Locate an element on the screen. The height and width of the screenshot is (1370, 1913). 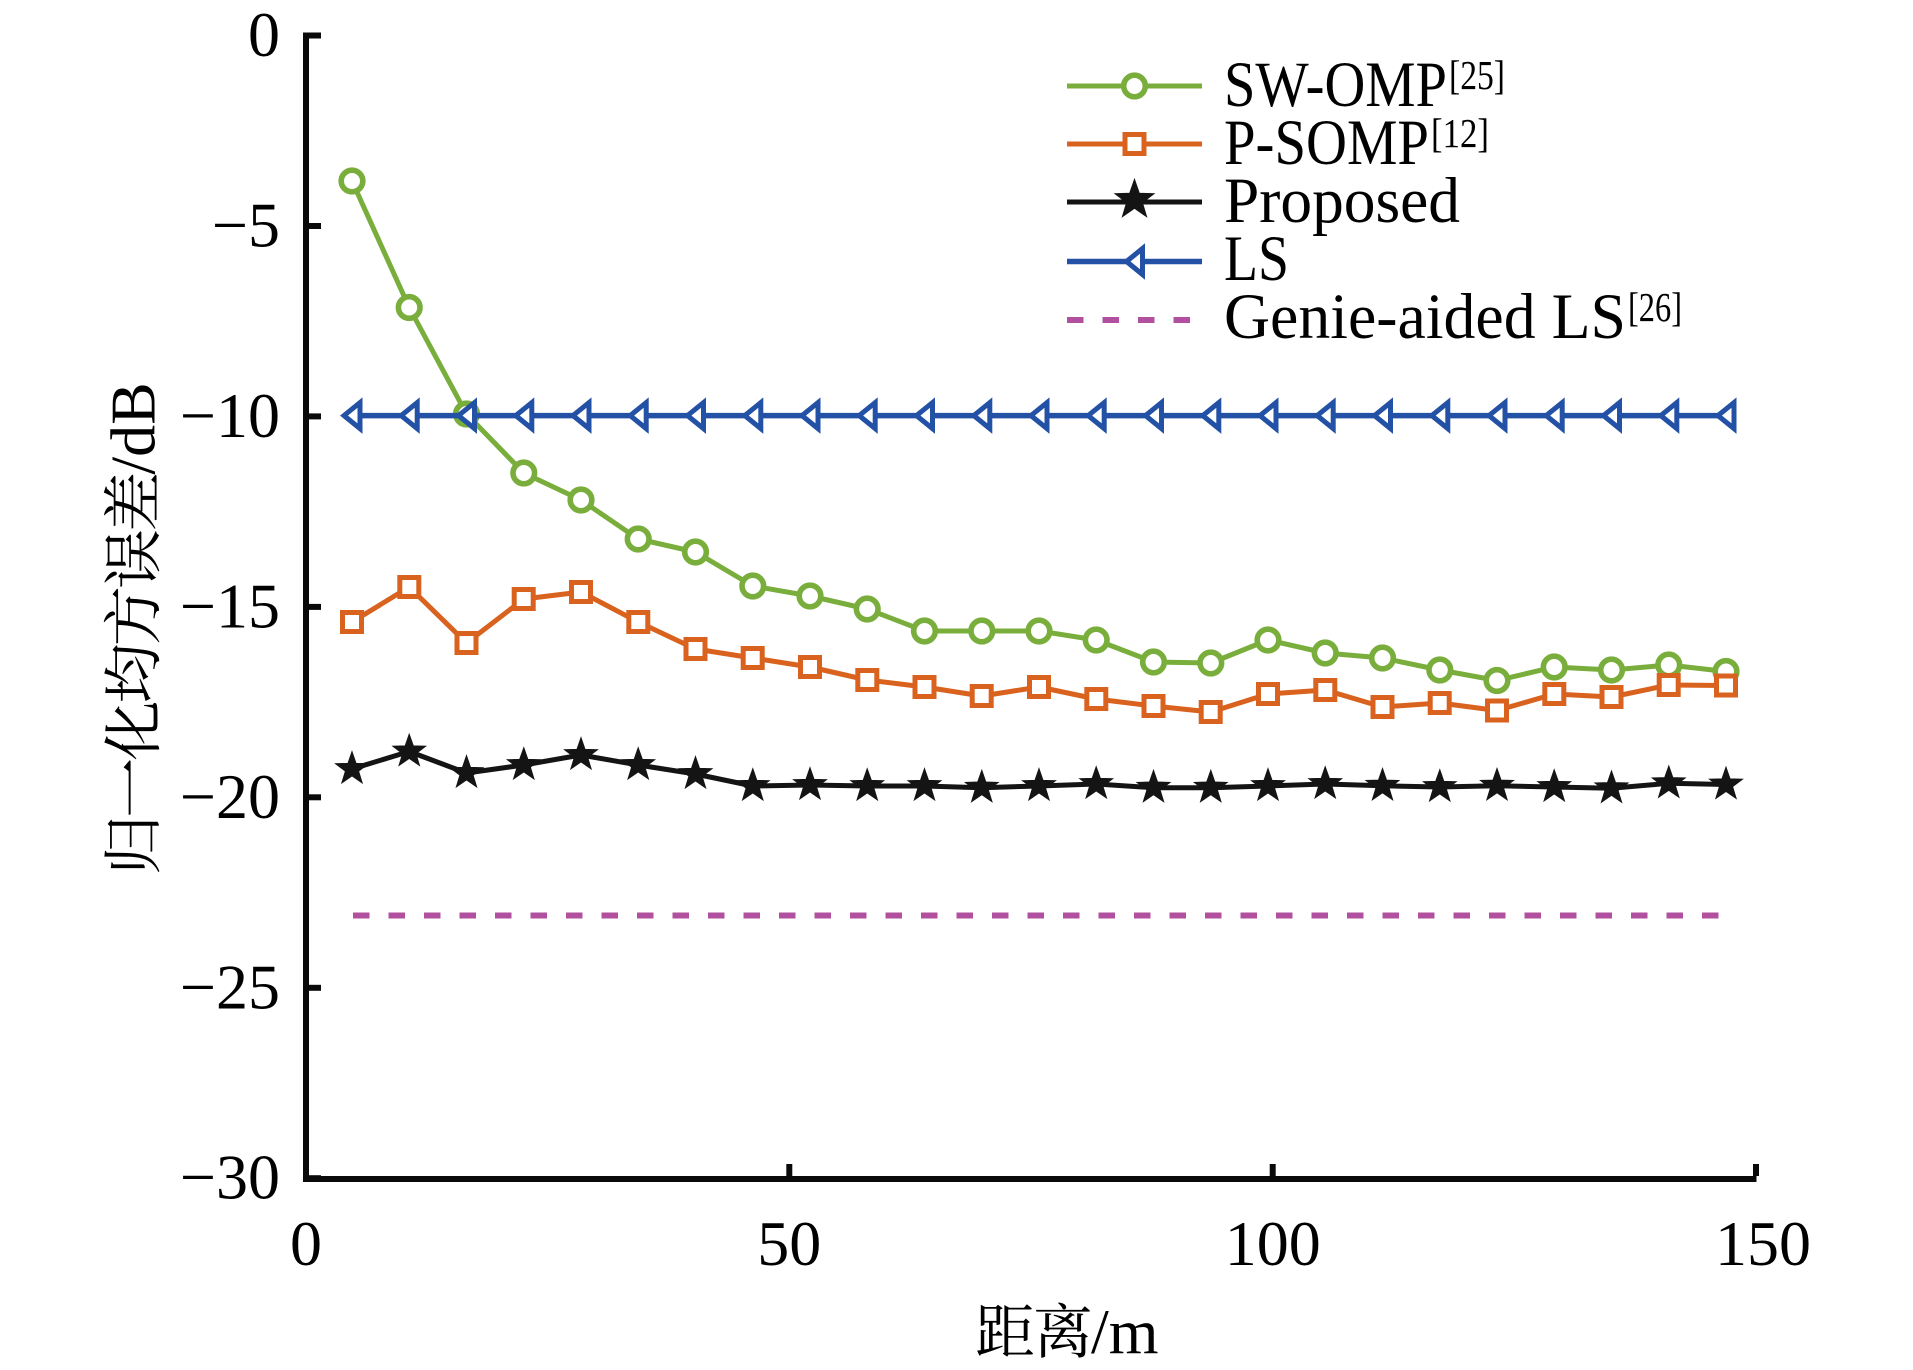
svg-text: /m is located at coordinates (1125, 1331).